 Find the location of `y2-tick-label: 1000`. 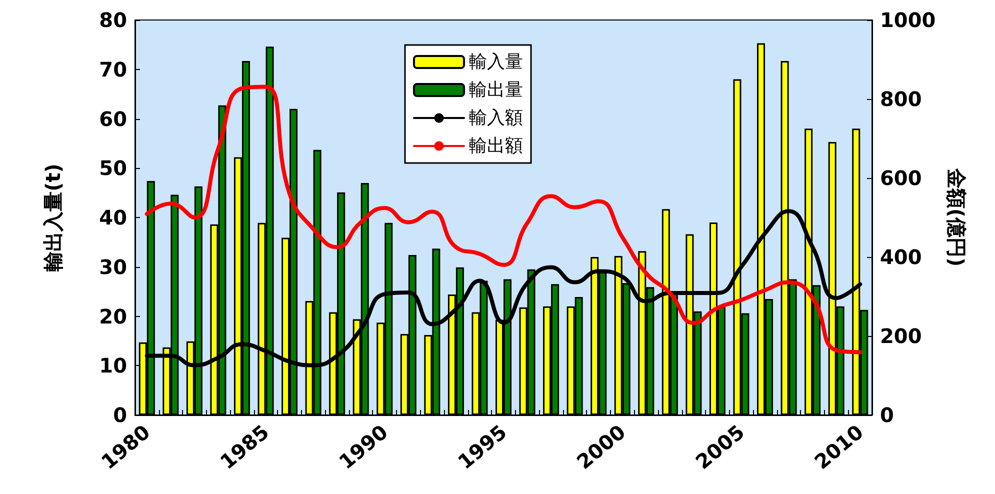

y2-tick-label: 1000 is located at coordinates (908, 20).